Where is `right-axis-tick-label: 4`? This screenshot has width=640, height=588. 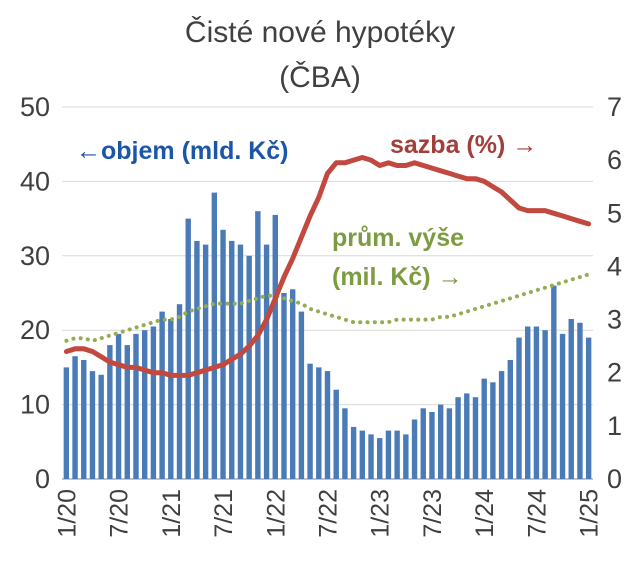 right-axis-tick-label: 4 is located at coordinates (614, 266).